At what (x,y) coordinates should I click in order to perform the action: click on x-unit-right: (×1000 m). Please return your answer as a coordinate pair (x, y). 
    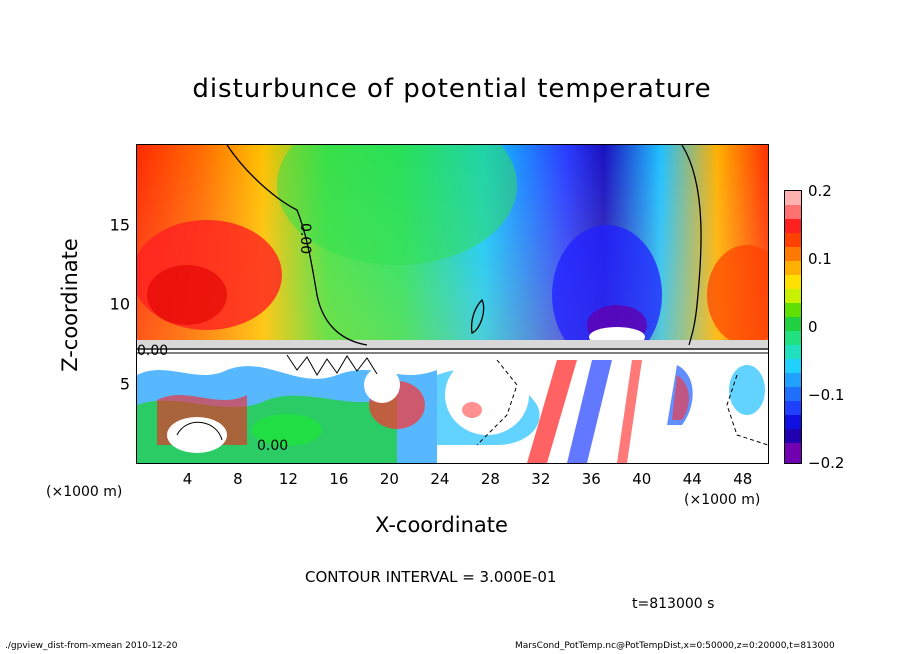
    Looking at the image, I should click on (722, 500).